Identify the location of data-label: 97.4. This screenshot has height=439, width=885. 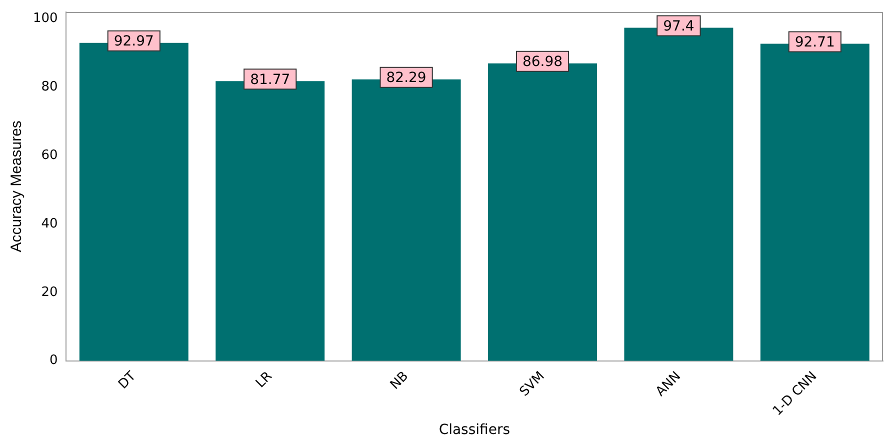
(678, 26).